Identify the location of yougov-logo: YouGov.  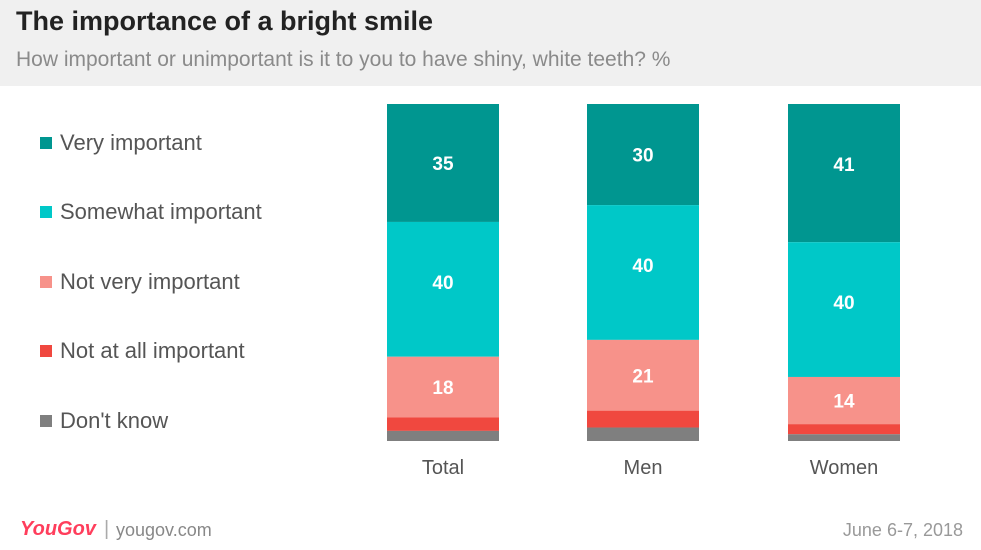
(58, 529).